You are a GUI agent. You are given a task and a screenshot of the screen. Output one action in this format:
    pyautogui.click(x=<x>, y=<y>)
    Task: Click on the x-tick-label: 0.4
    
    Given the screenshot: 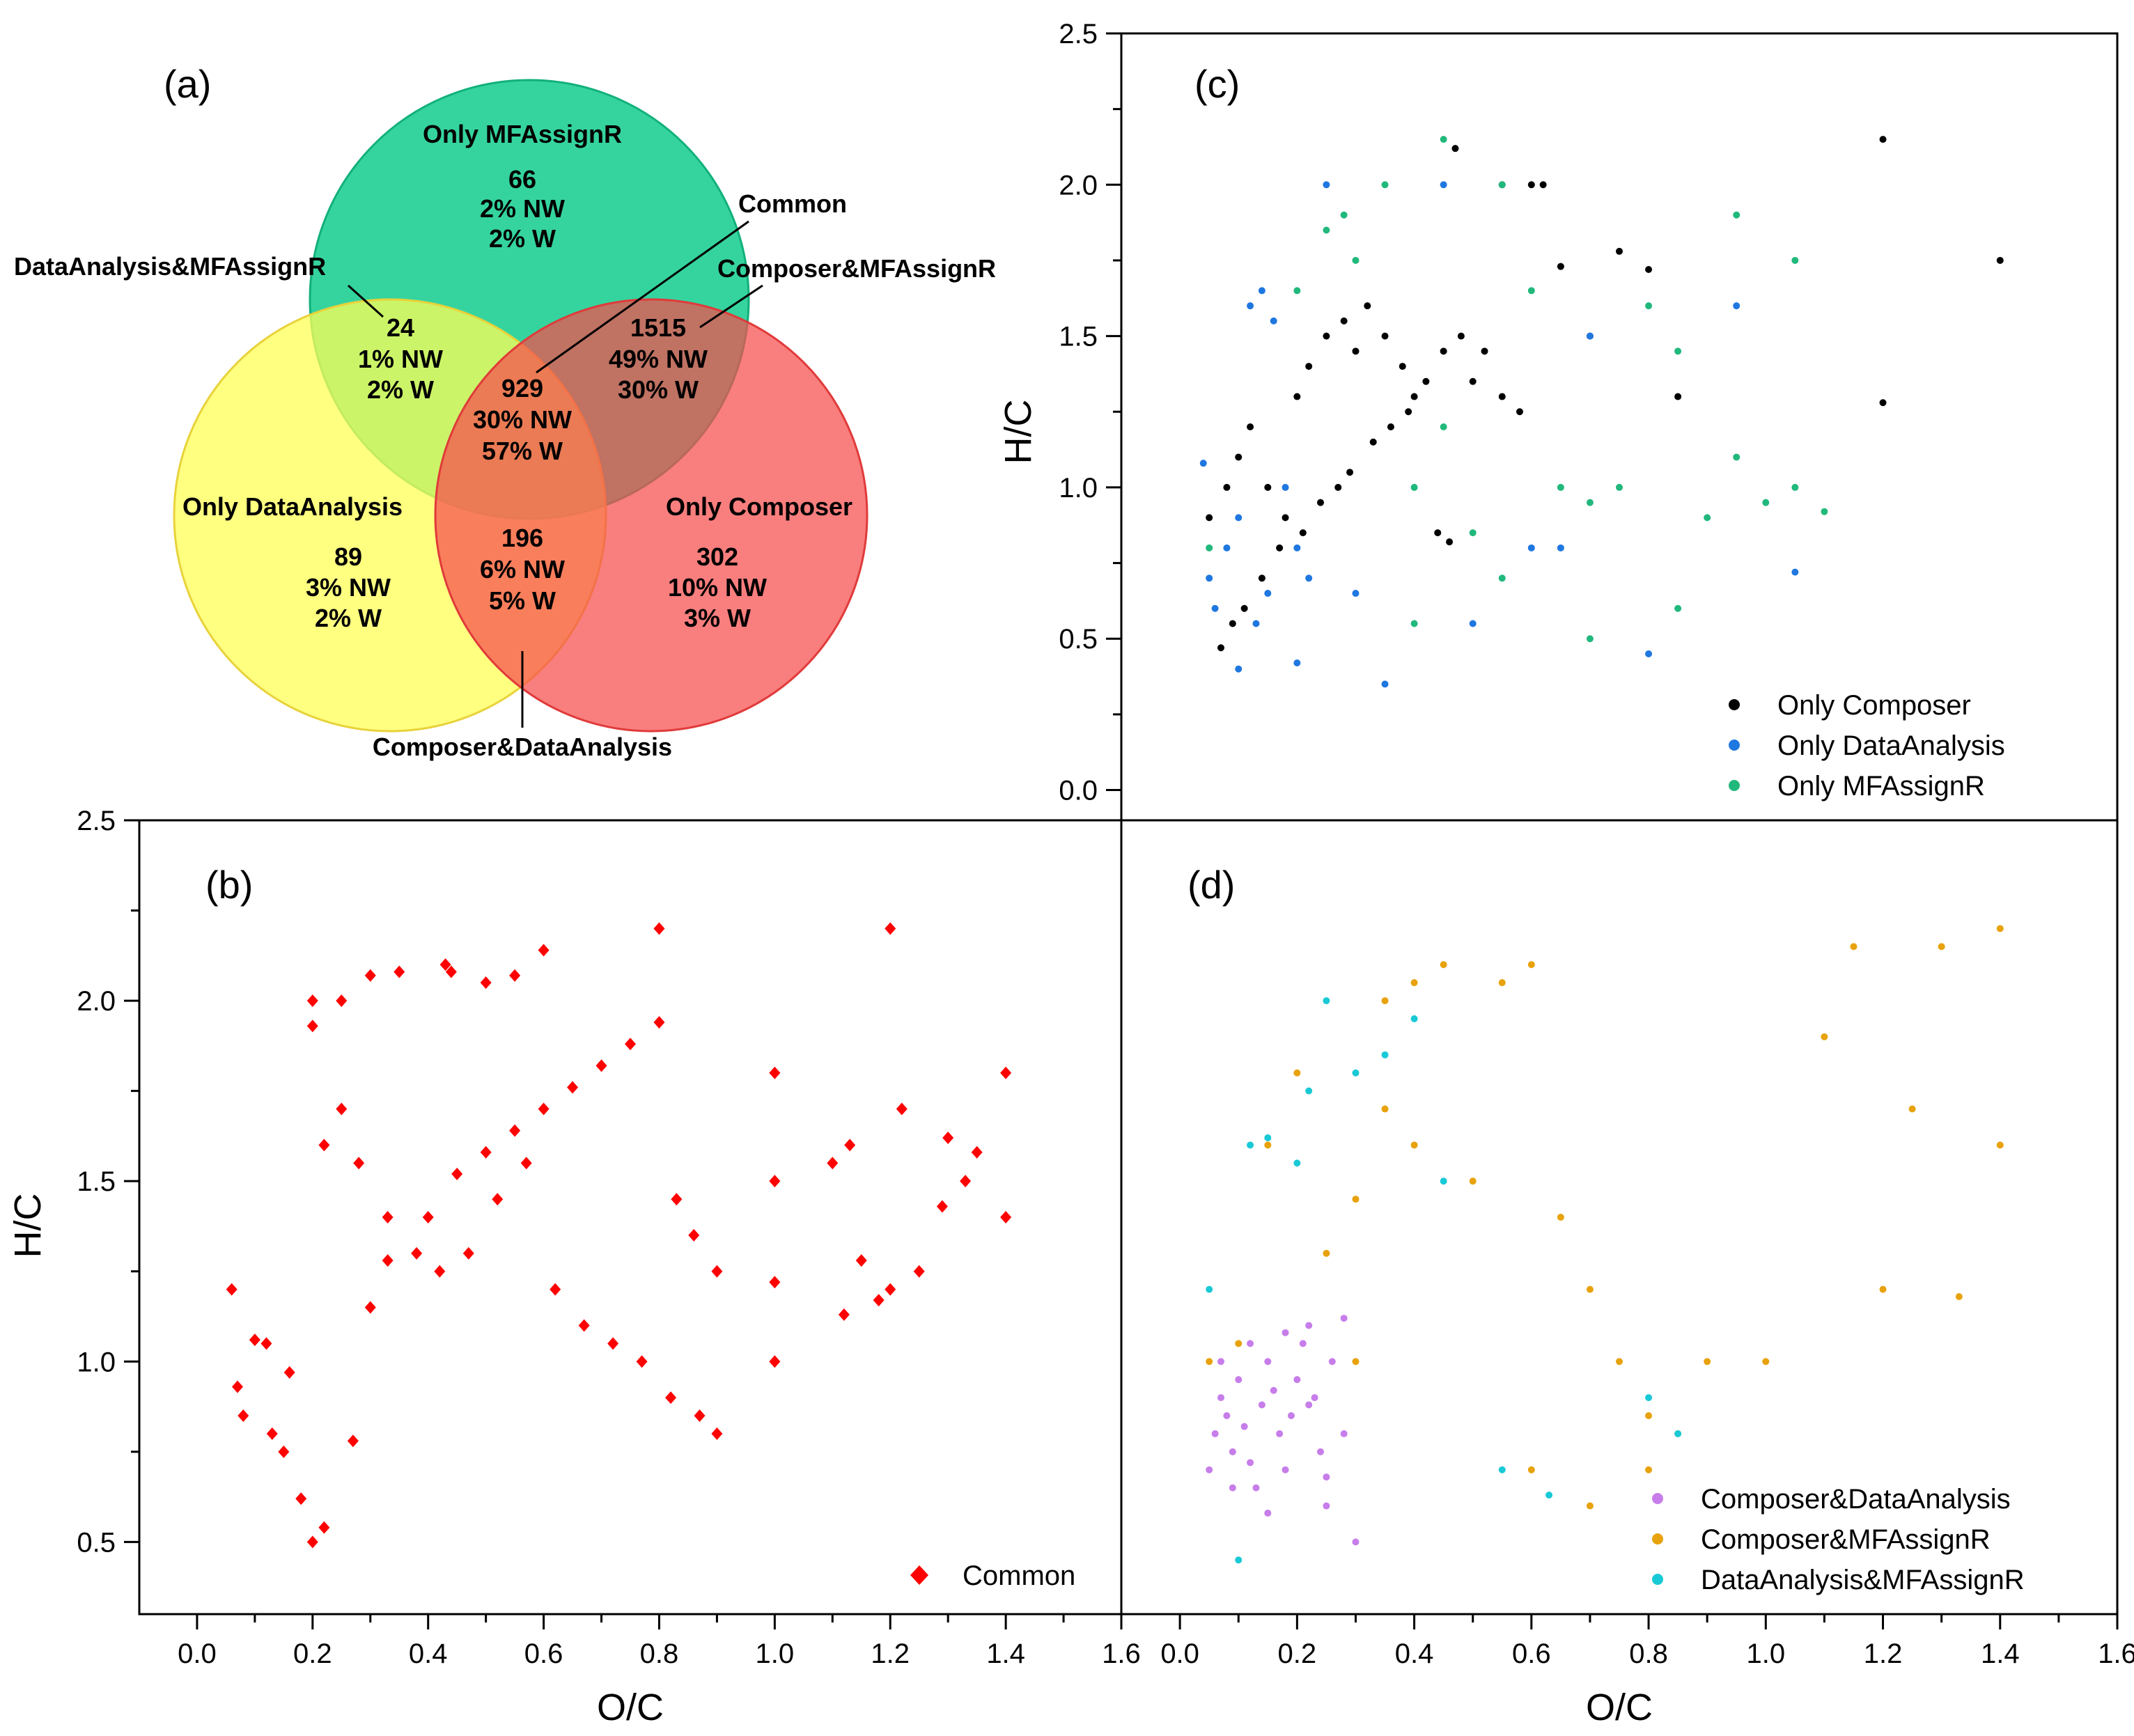 What is the action you would take?
    pyautogui.click(x=429, y=1654)
    